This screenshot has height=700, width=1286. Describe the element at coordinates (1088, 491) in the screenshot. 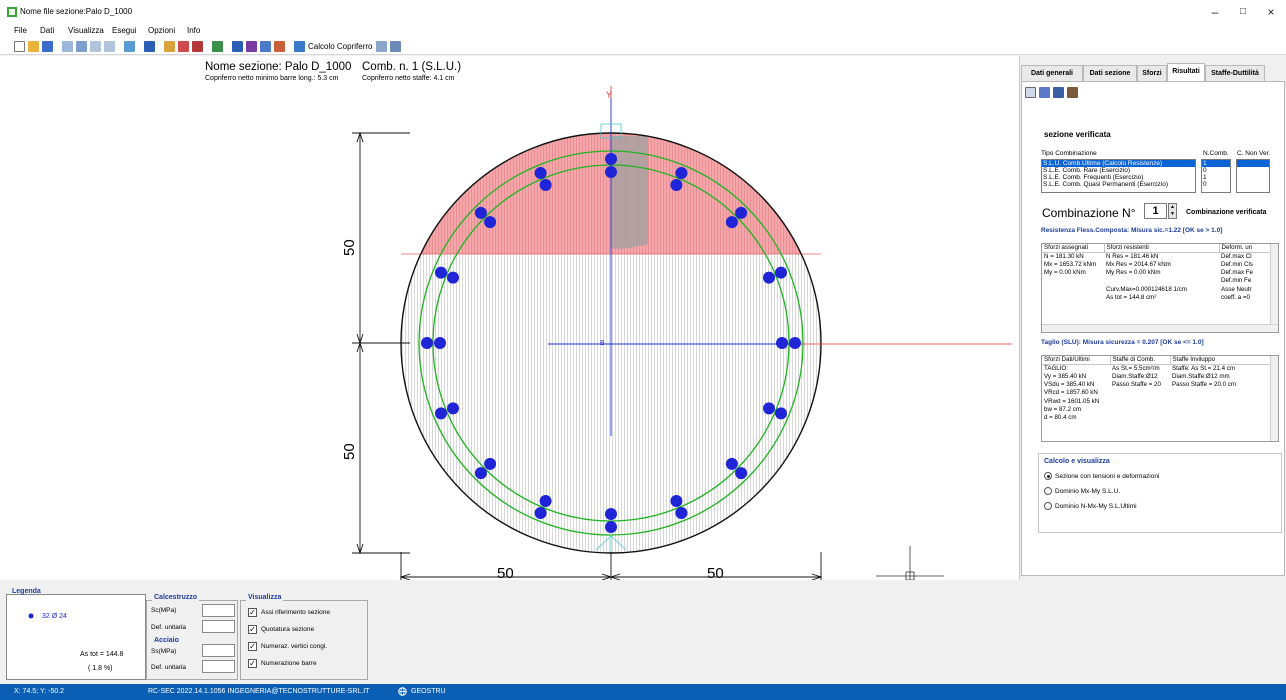

I see `radio-dominio-mx-my-label: Dominio Mx-My S.L.U.` at that location.